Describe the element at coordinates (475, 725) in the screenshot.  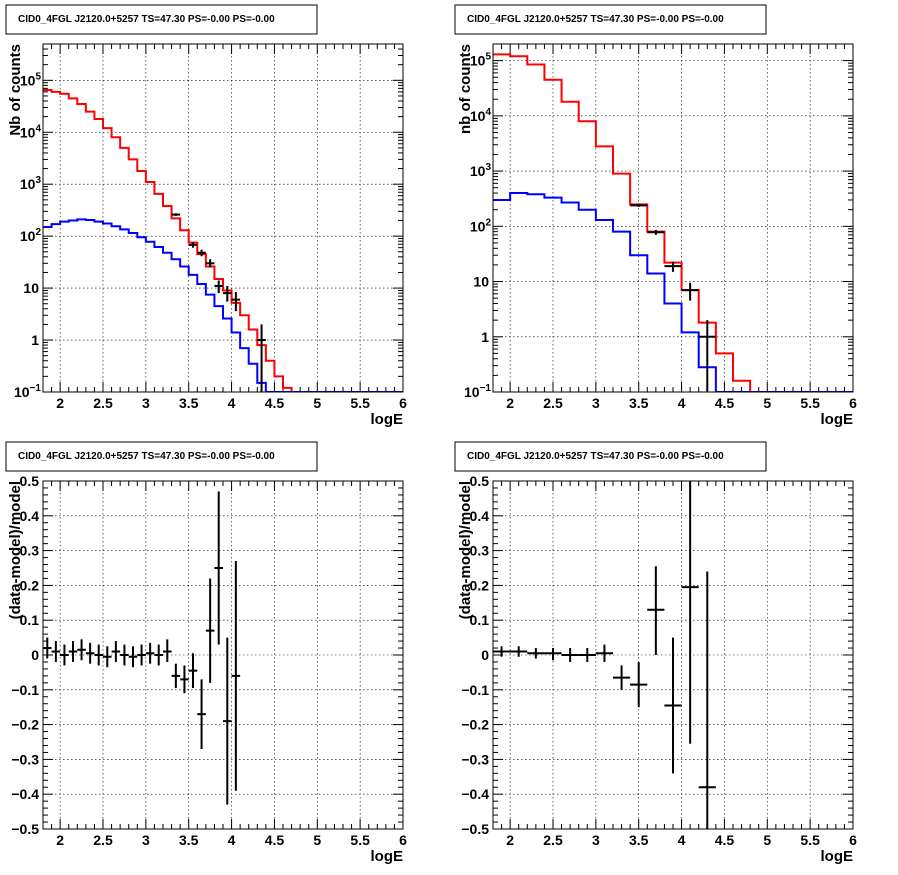
I see `y-tick-label: −0.2` at that location.